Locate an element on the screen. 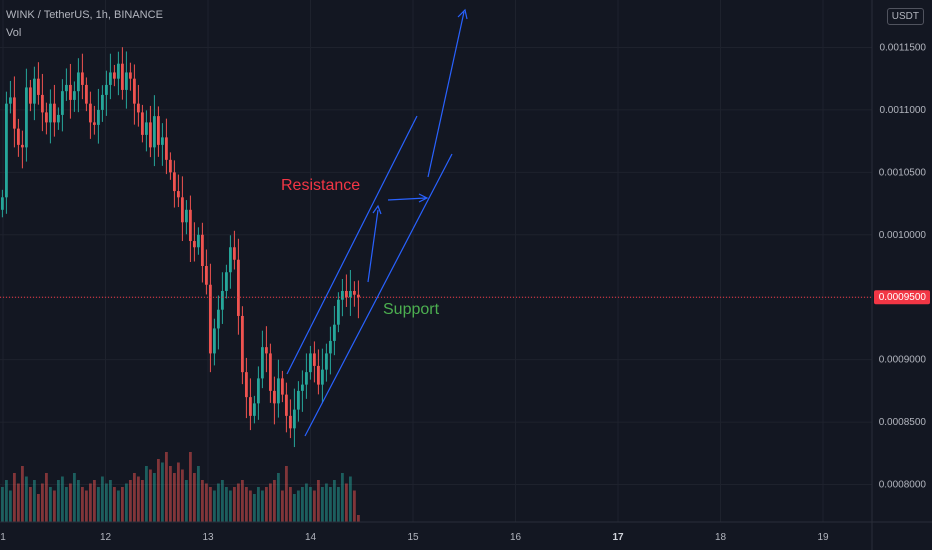  symbol-title: WINK / TetherUS, 1h, BINANCE is located at coordinates (84, 15).